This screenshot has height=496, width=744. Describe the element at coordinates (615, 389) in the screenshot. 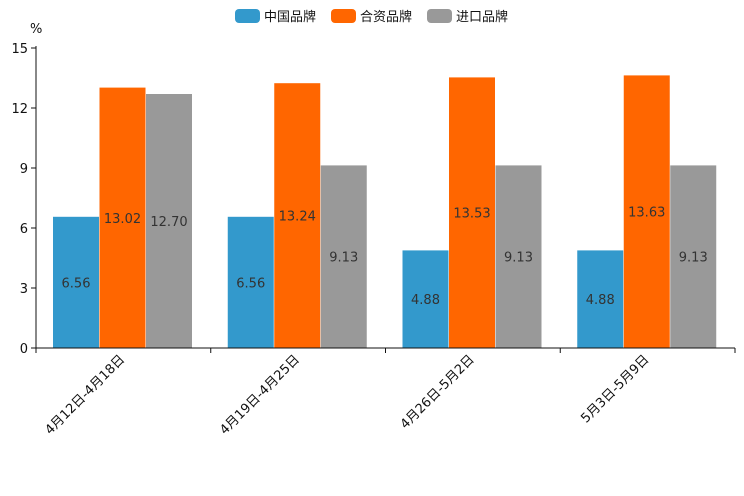

I see `x-tick-label-4: 5月3日-5月9日` at that location.